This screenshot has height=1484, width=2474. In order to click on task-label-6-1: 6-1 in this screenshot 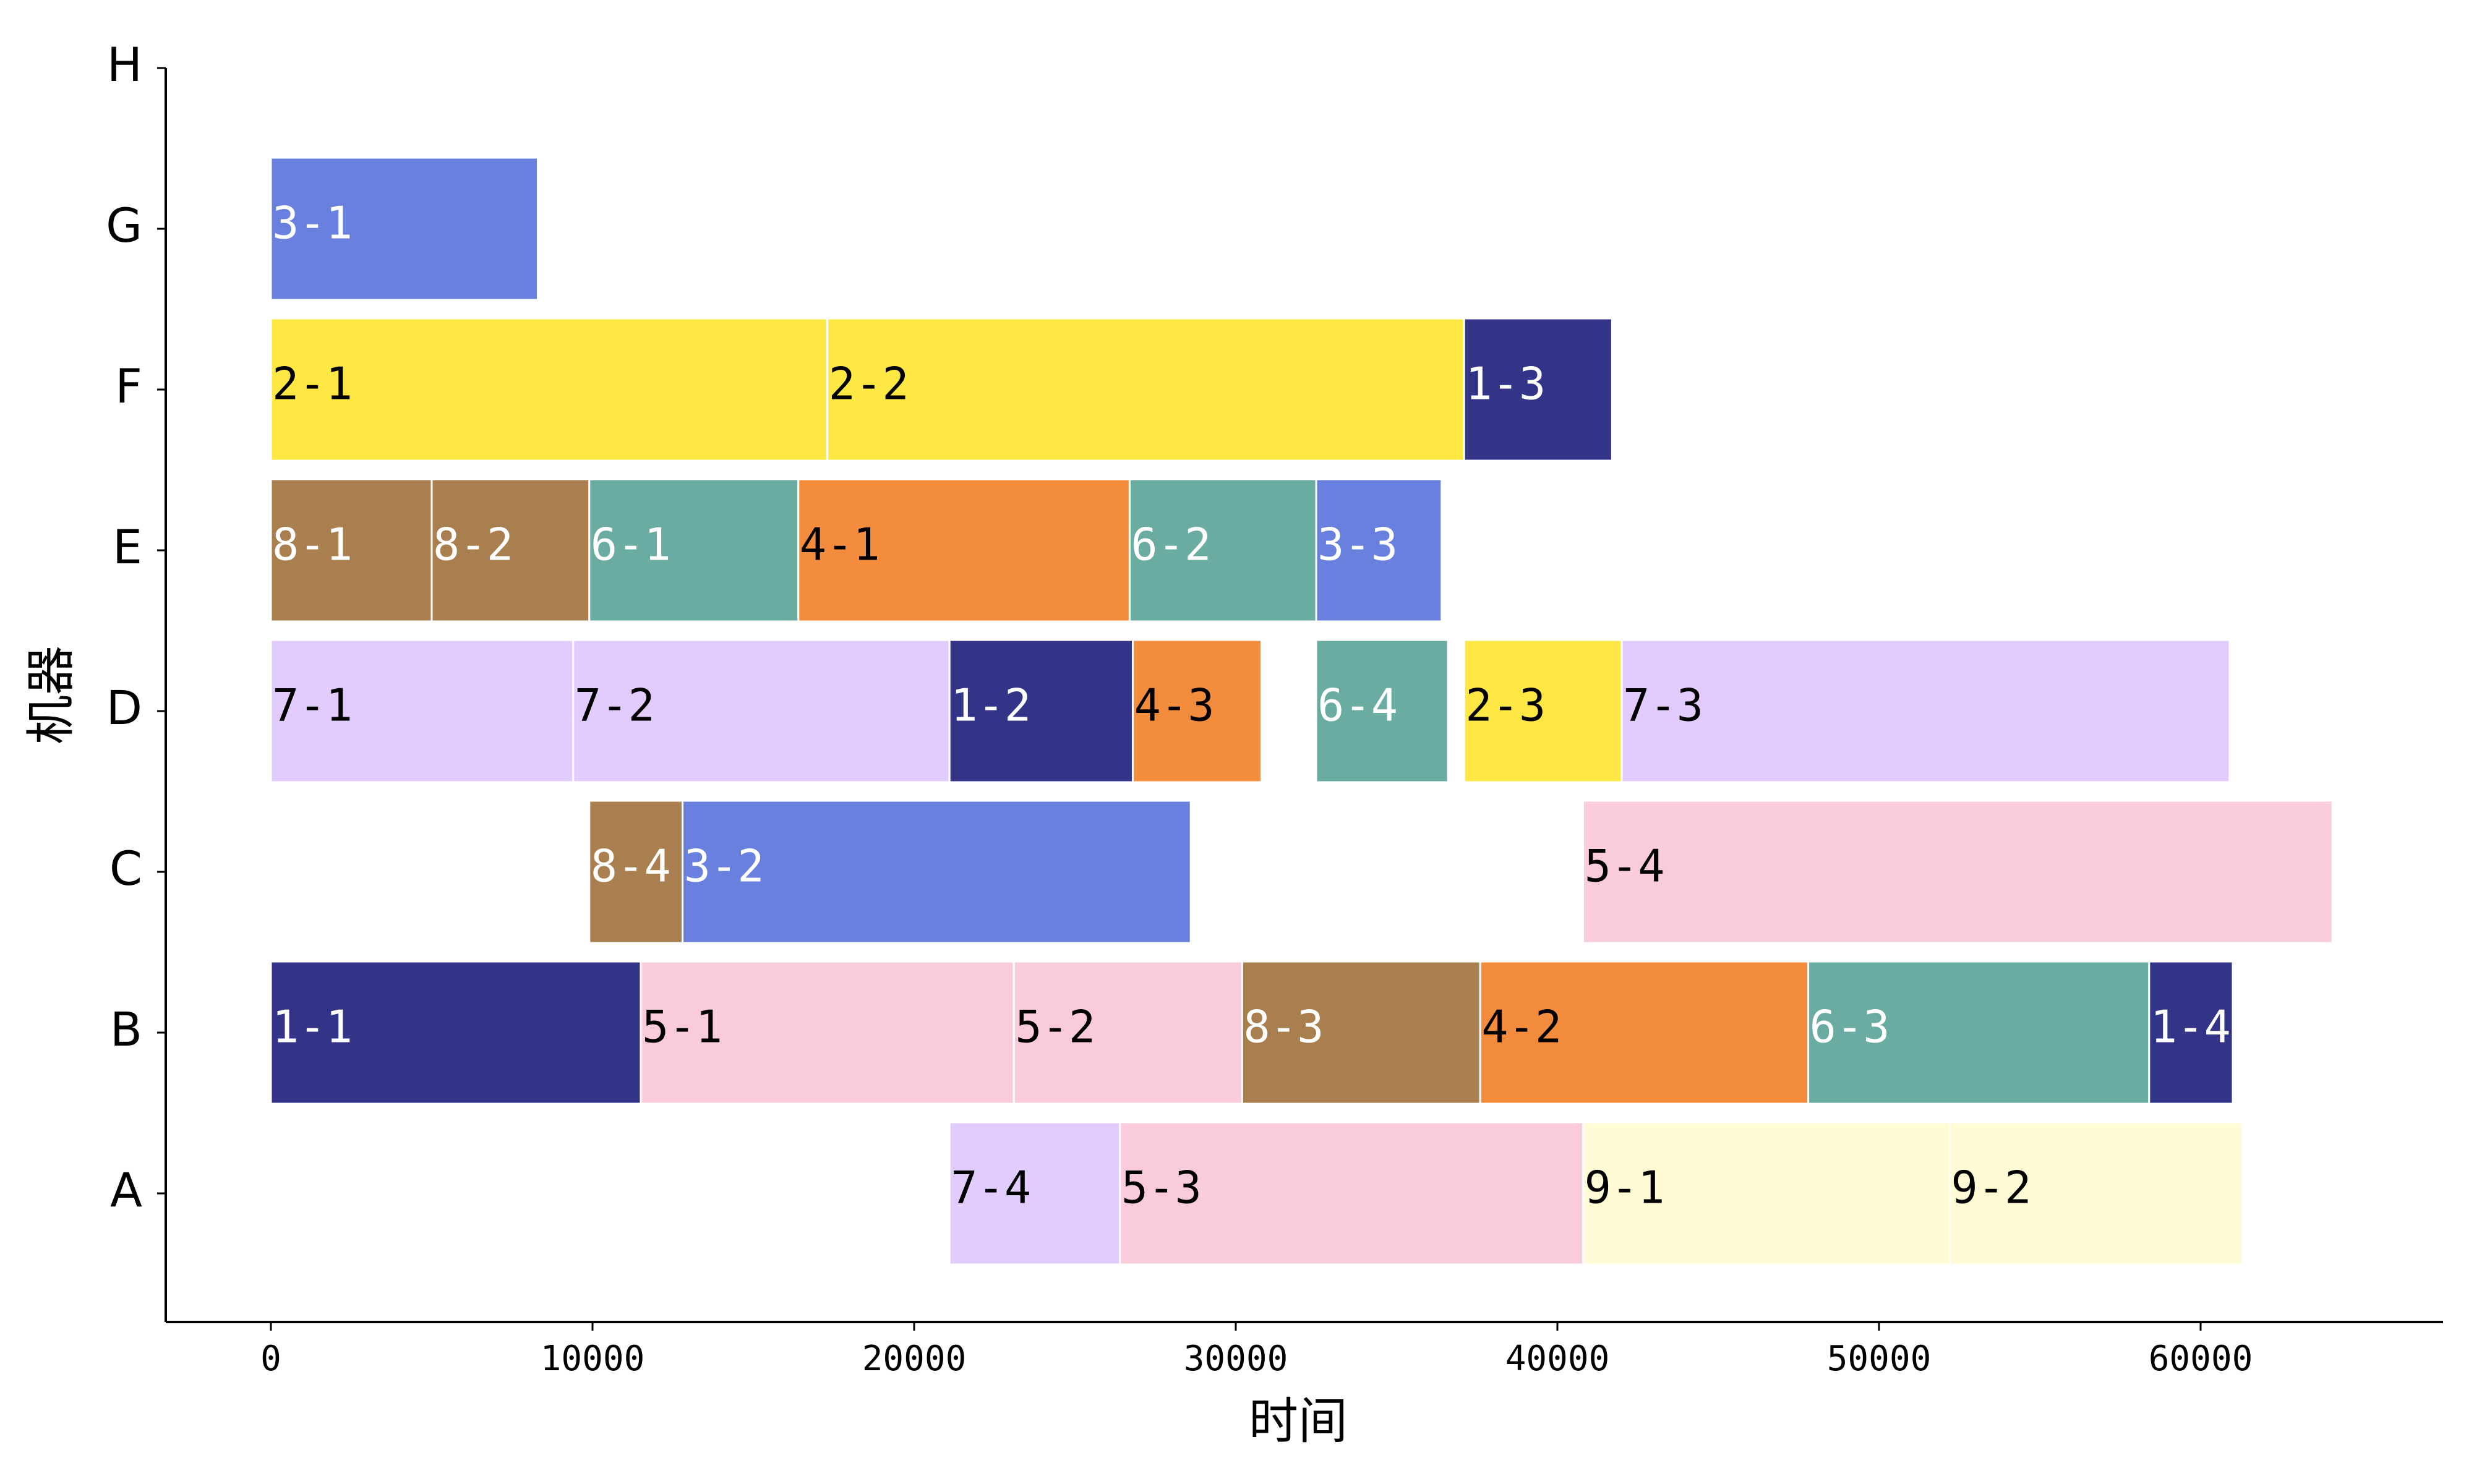, I will do `click(631, 545)`.